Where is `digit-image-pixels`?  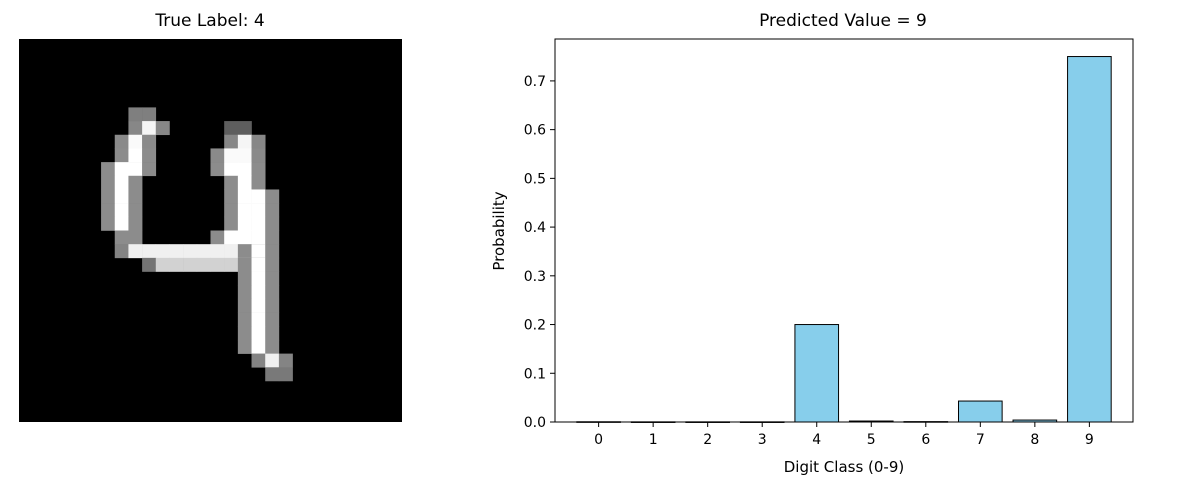
digit-image-pixels is located at coordinates (197, 244).